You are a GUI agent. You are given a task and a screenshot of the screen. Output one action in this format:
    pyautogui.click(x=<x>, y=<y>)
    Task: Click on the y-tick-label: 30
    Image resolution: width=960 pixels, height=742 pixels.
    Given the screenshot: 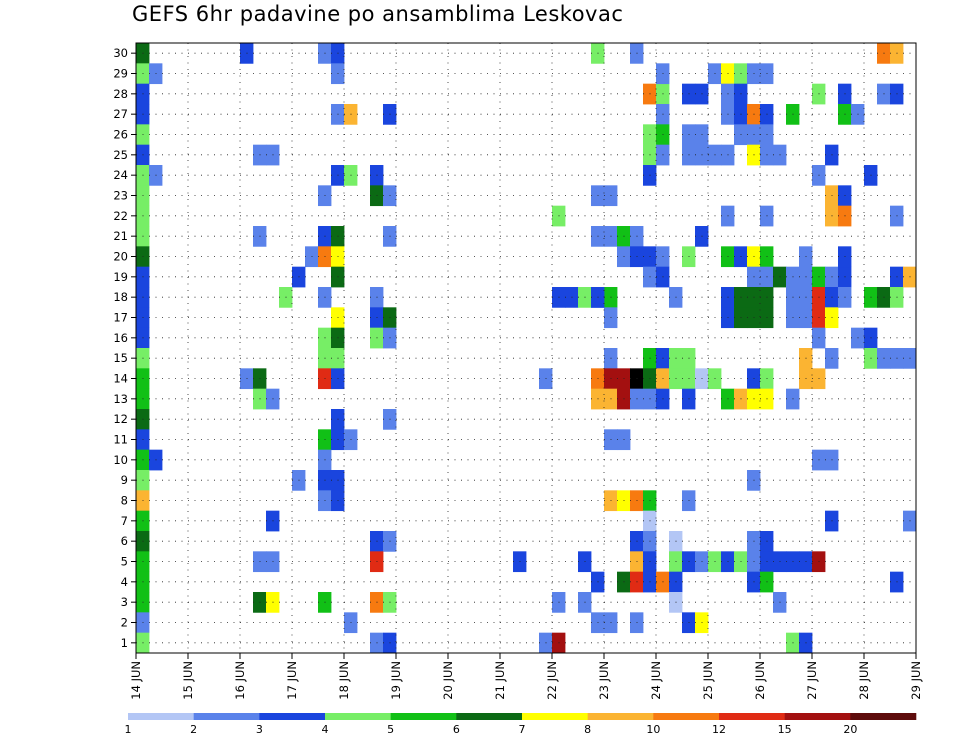 What is the action you would take?
    pyautogui.click(x=120, y=53)
    